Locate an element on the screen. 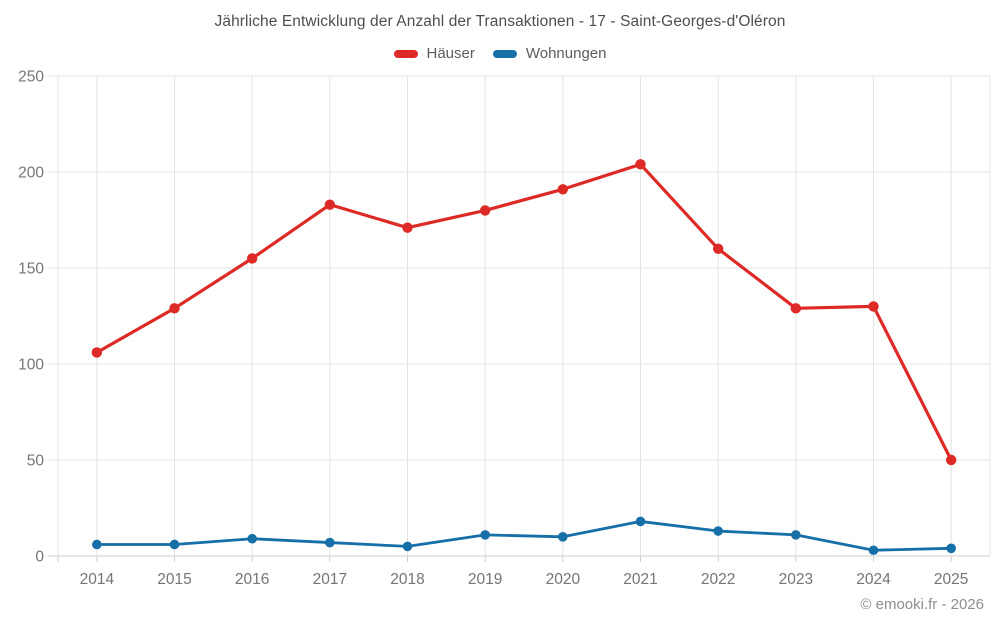  legend: Häuser Wohnungen is located at coordinates (500, 53).